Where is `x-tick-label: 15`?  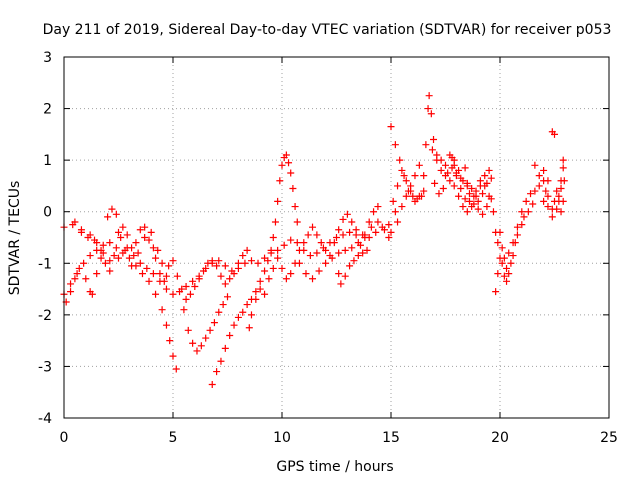
x-tick-label: 15 is located at coordinates (391, 438).